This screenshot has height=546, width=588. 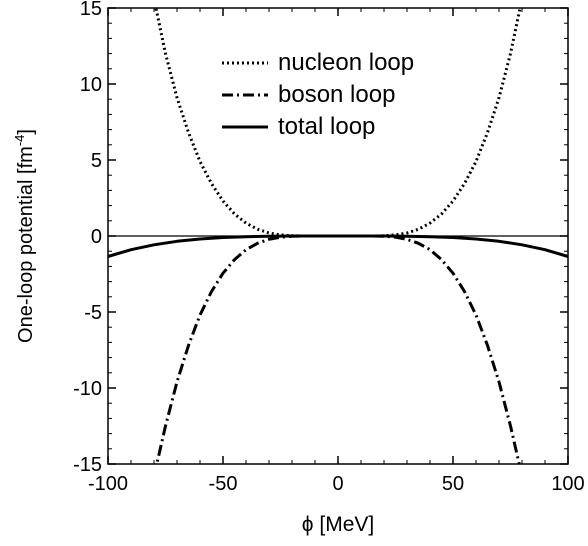 What do you see at coordinates (26, 132) in the screenshot?
I see `y-axis-label-close: ]` at bounding box center [26, 132].